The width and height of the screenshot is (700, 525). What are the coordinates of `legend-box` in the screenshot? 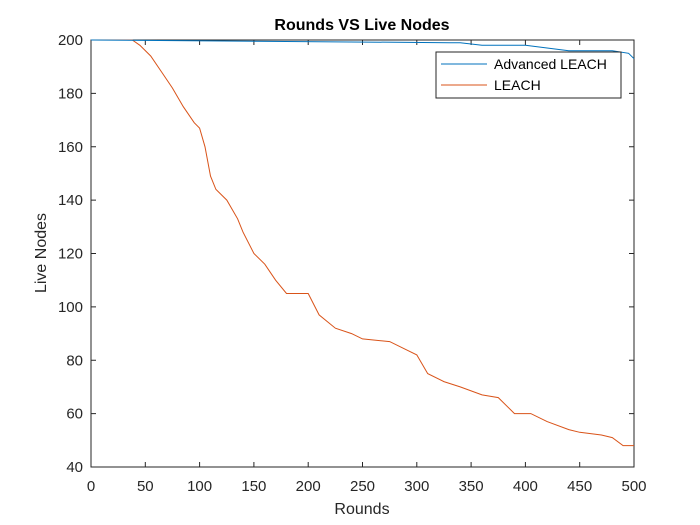 It's located at (528, 75).